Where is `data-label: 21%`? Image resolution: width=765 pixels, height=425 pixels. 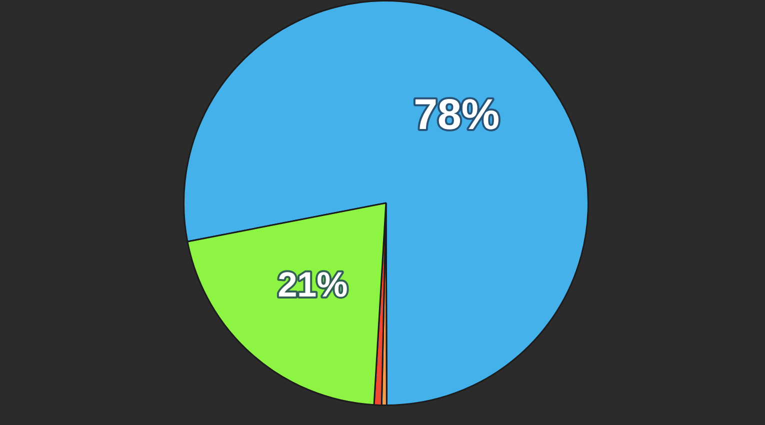 data-label: 21% is located at coordinates (313, 284).